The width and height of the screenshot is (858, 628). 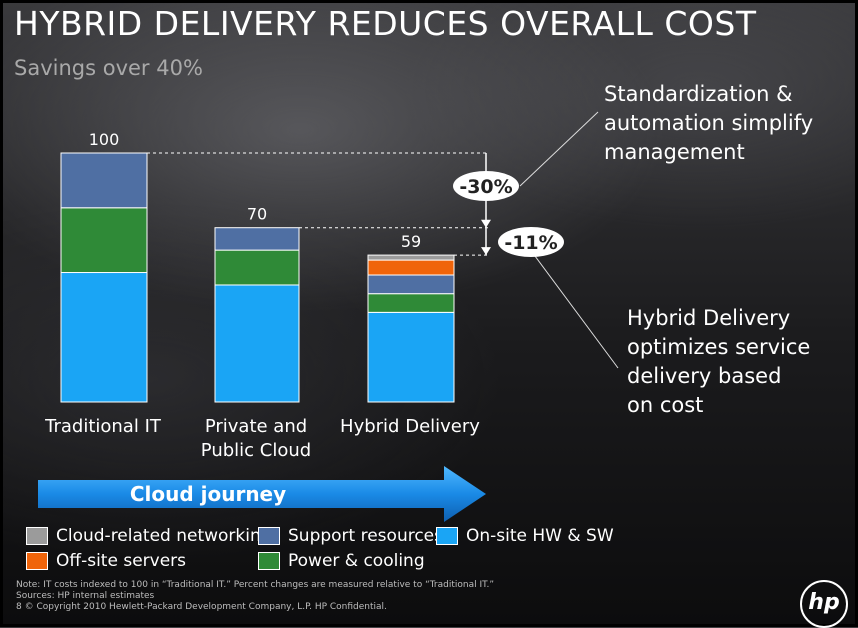 I want to click on percent-badge-label-1: -11%, so click(x=530, y=243).